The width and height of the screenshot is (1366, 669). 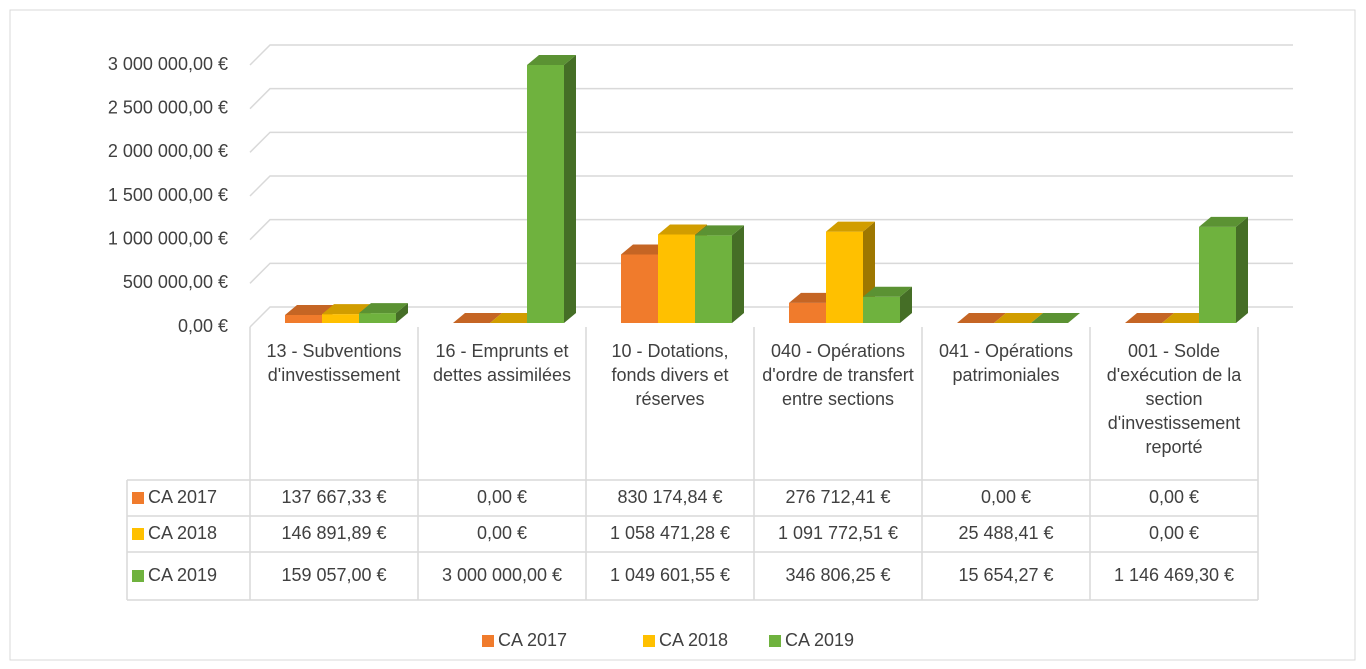 I want to click on y-tick-label: 3 000 000,00 €, so click(x=168, y=64).